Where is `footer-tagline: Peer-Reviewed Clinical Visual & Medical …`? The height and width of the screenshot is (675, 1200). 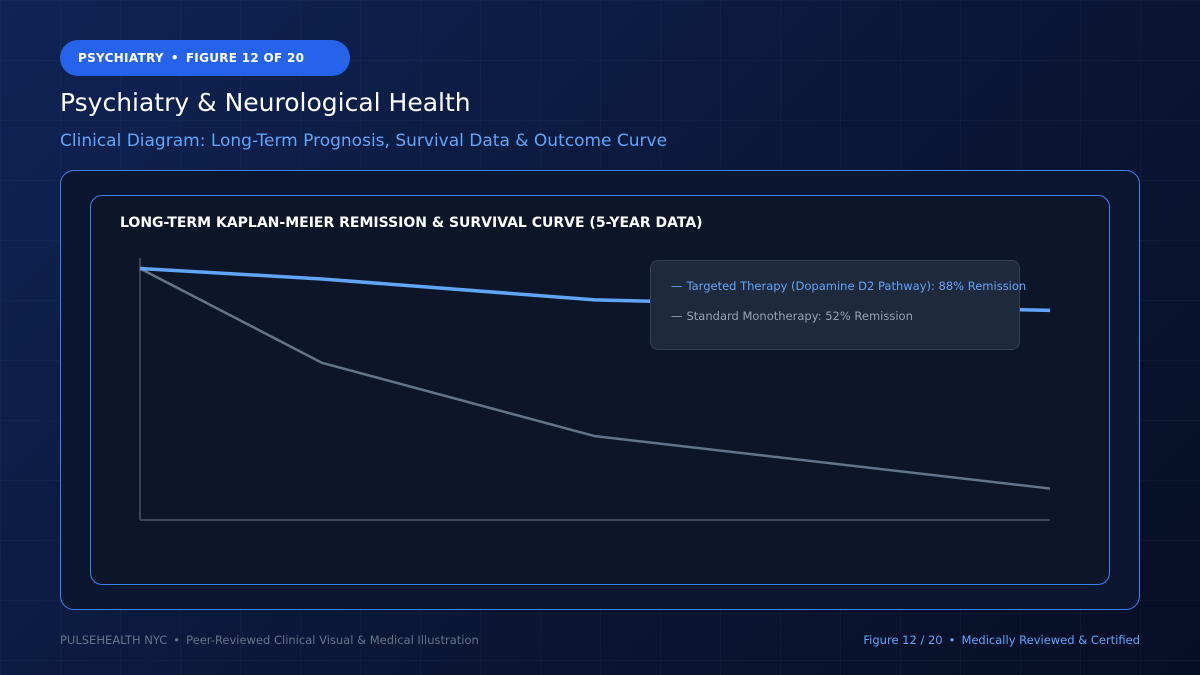 footer-tagline: Peer-Reviewed Clinical Visual & Medical … is located at coordinates (332, 640).